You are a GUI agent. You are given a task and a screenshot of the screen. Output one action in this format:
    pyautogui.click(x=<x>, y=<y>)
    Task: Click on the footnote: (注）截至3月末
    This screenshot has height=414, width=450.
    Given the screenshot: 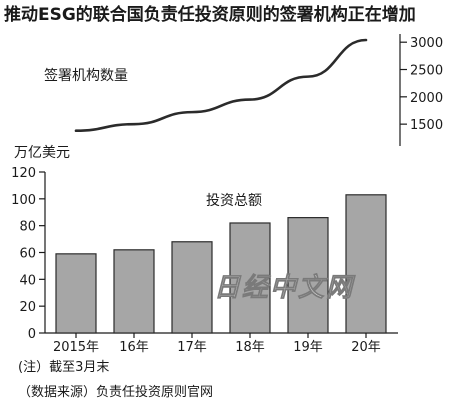 What is the action you would take?
    pyautogui.click(x=64, y=367)
    